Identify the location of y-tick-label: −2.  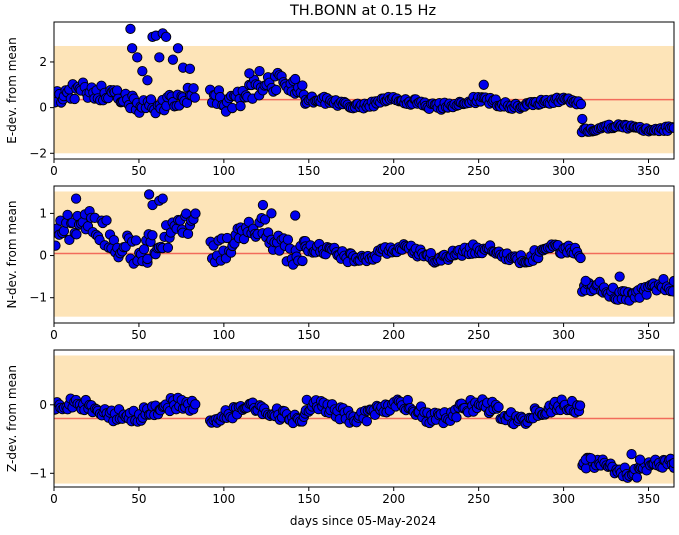
(38, 153).